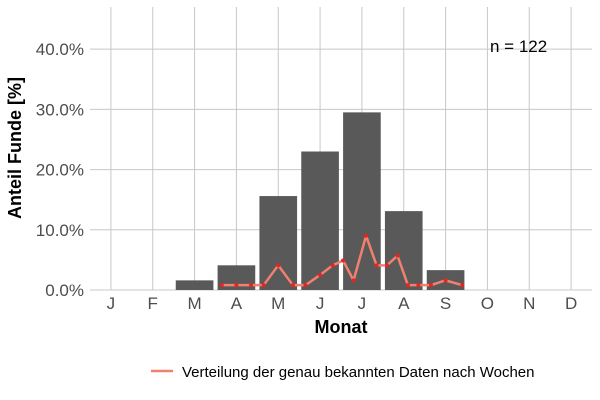  I want to click on line-series, so click(342, 260).